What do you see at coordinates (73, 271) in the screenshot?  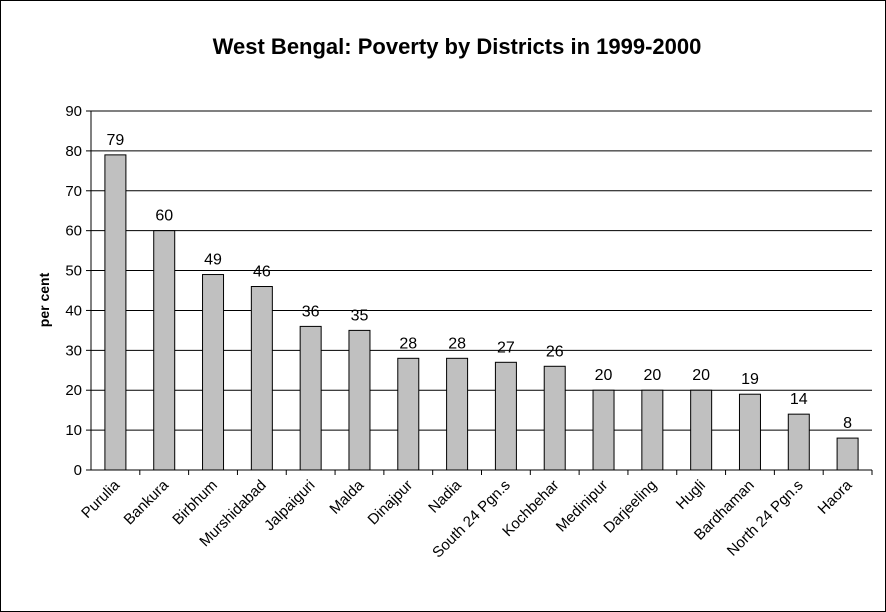 I see `y-tick-label: 50` at bounding box center [73, 271].